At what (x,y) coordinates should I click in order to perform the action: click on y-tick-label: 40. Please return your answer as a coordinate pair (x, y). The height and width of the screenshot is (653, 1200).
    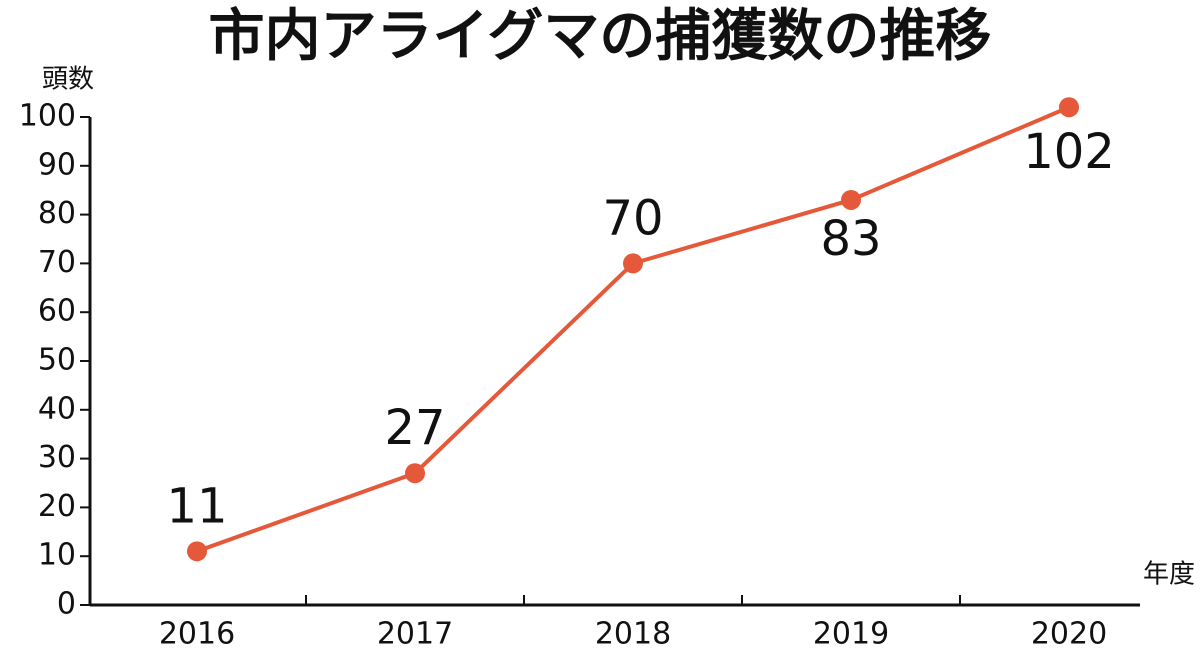
    Looking at the image, I should click on (57, 408).